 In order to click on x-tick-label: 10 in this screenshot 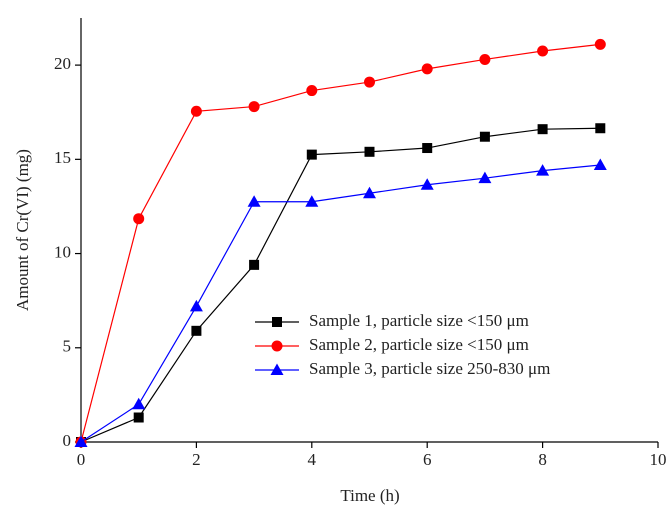, I will do `click(658, 459)`.